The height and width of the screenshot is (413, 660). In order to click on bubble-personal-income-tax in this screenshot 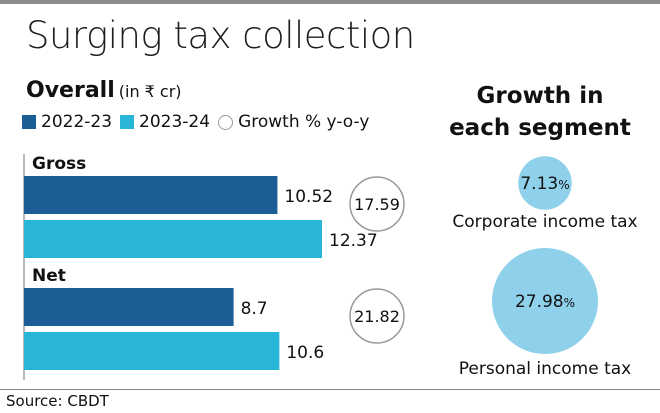, I will do `click(545, 301)`.